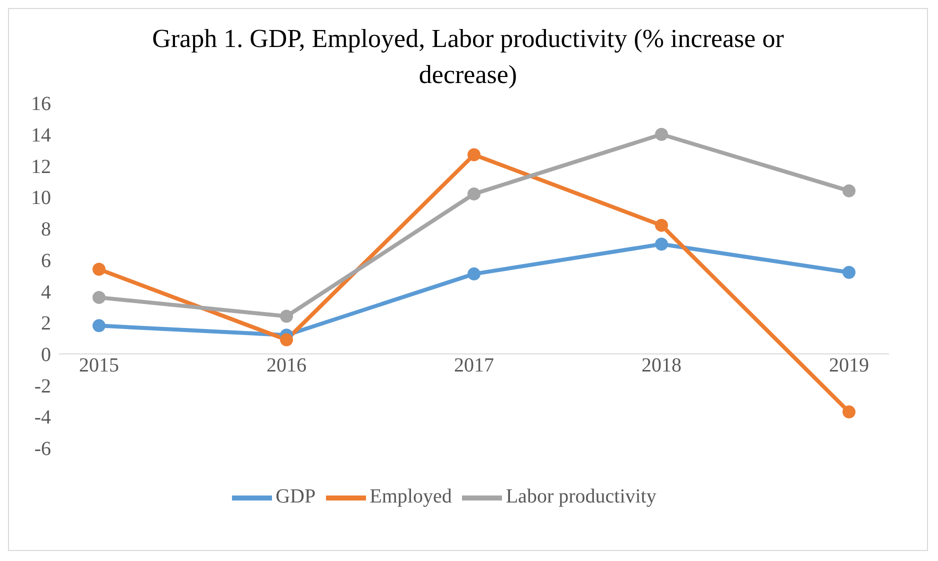  Describe the element at coordinates (41, 198) in the screenshot. I see `y-tick-label: 10` at that location.